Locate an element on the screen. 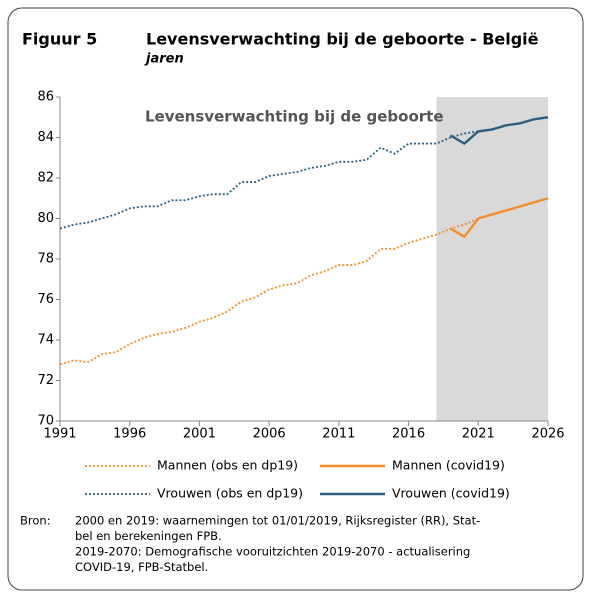  chart-subtitle: jaren is located at coordinates (164, 59).